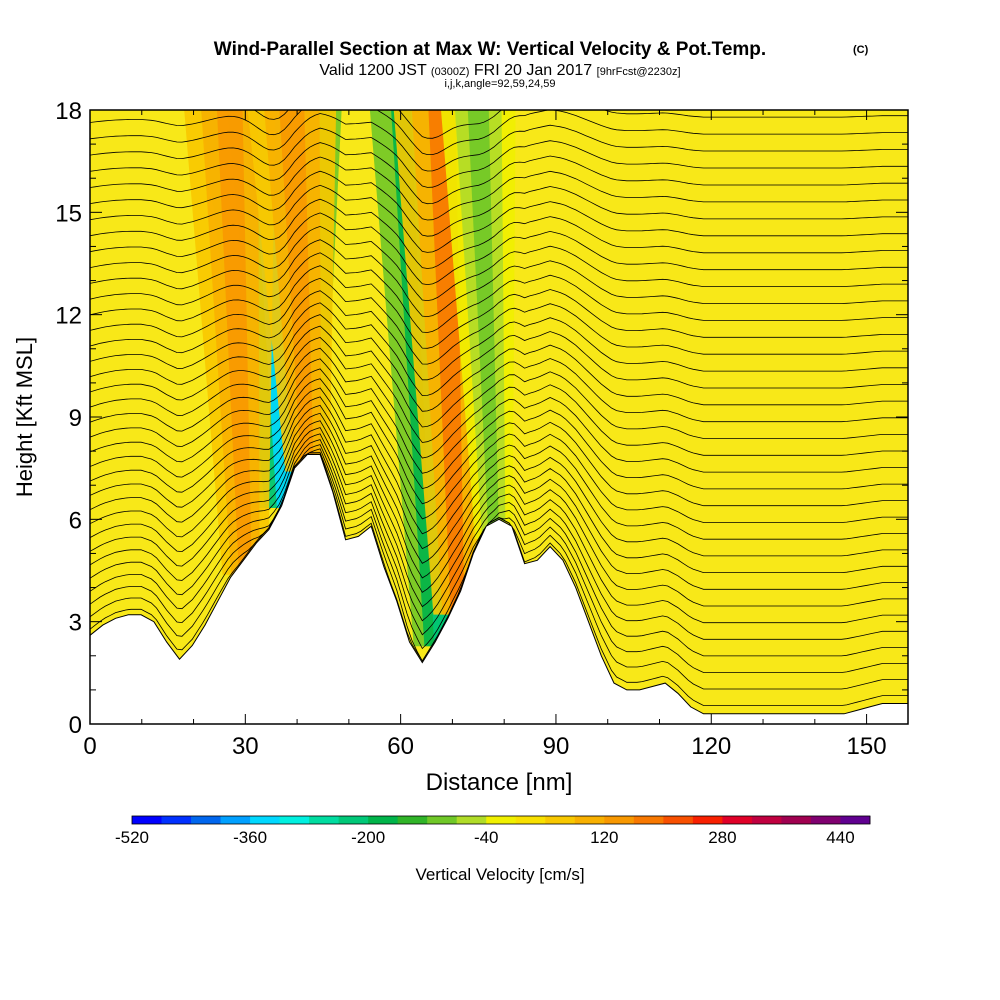  I want to click on x-tick-label: 120, so click(711, 746).